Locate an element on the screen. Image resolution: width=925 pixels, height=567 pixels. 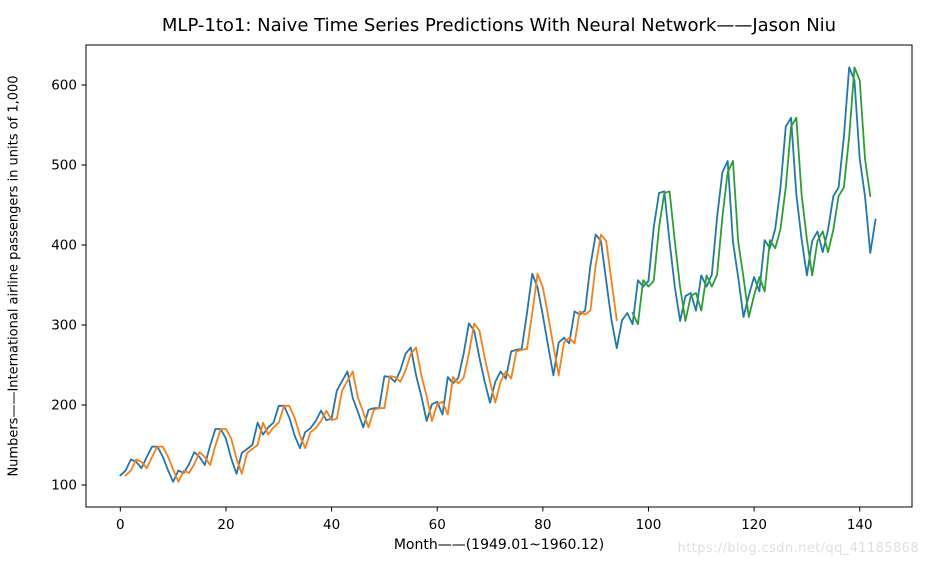
y-tick-label: 300 is located at coordinates (64, 326).